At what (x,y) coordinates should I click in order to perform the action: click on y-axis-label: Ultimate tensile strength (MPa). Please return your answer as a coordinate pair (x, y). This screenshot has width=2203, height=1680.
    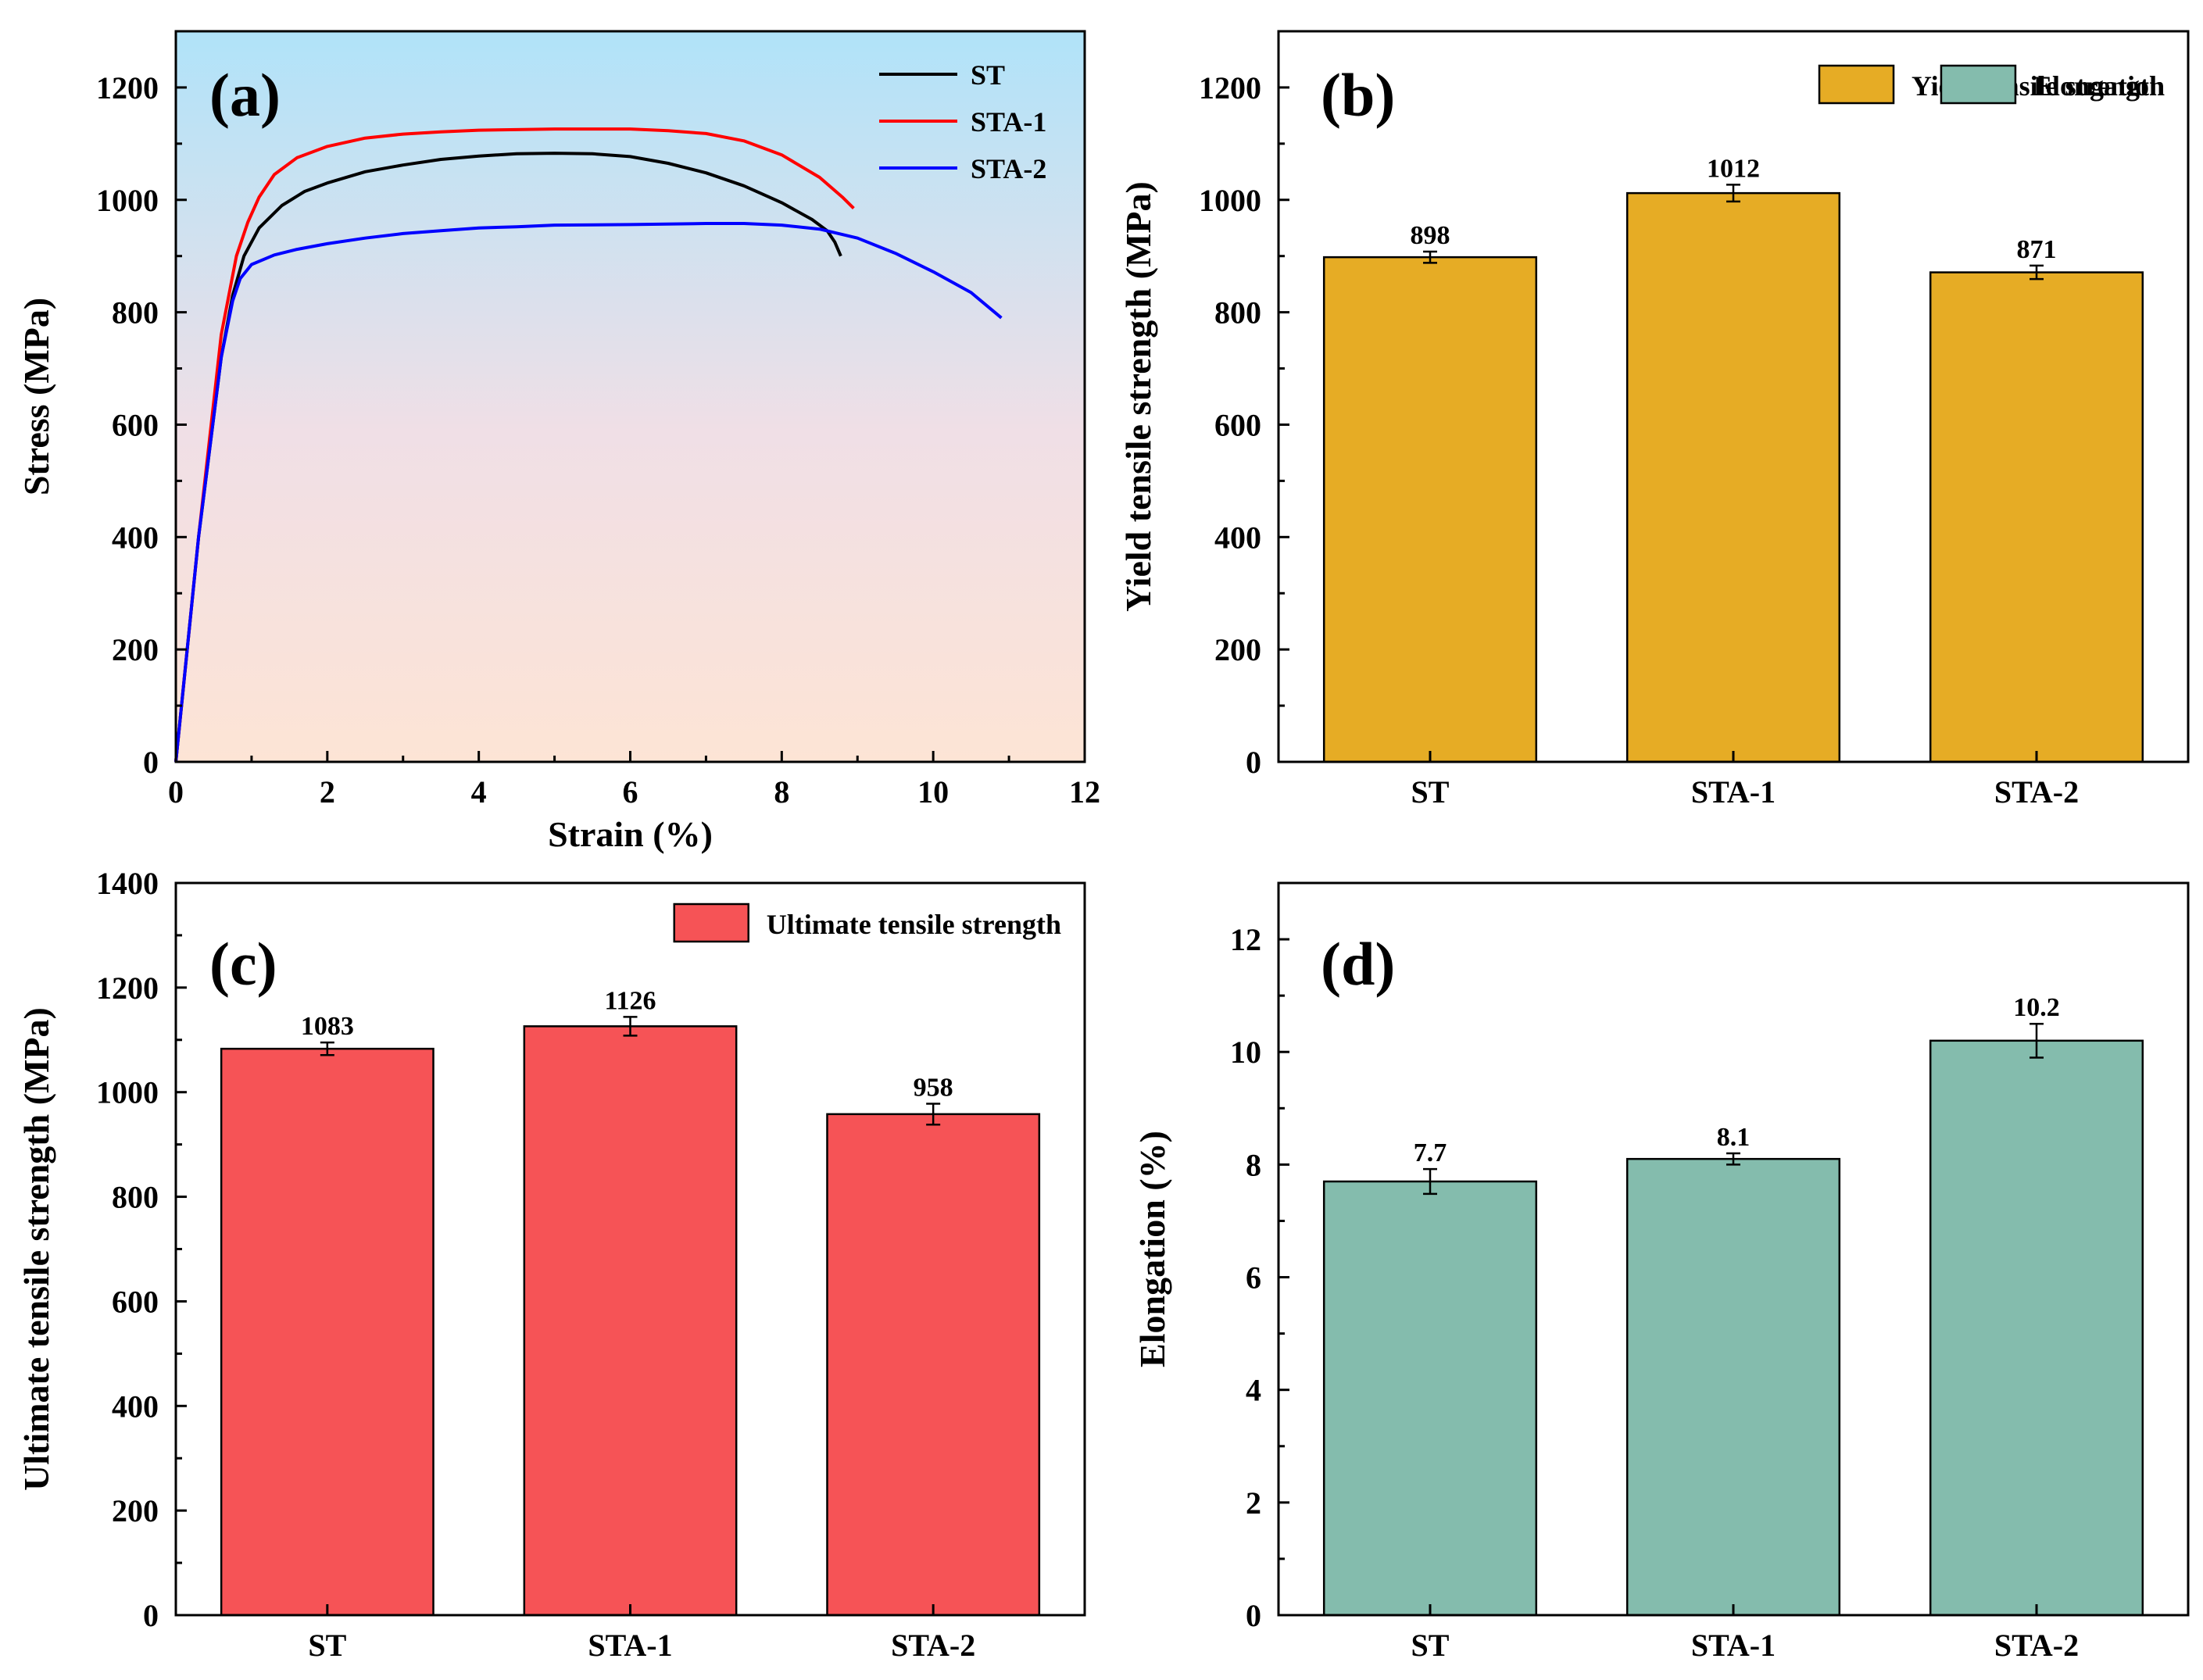
    Looking at the image, I should click on (36, 1249).